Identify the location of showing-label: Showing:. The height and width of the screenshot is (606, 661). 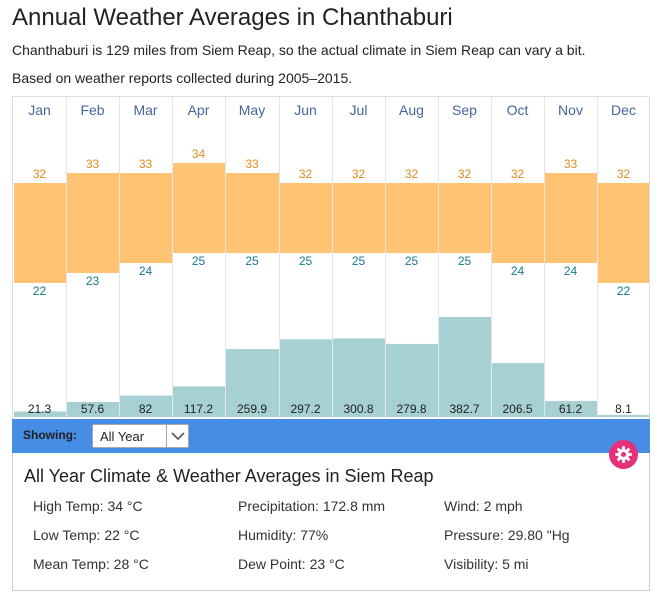
(50, 435).